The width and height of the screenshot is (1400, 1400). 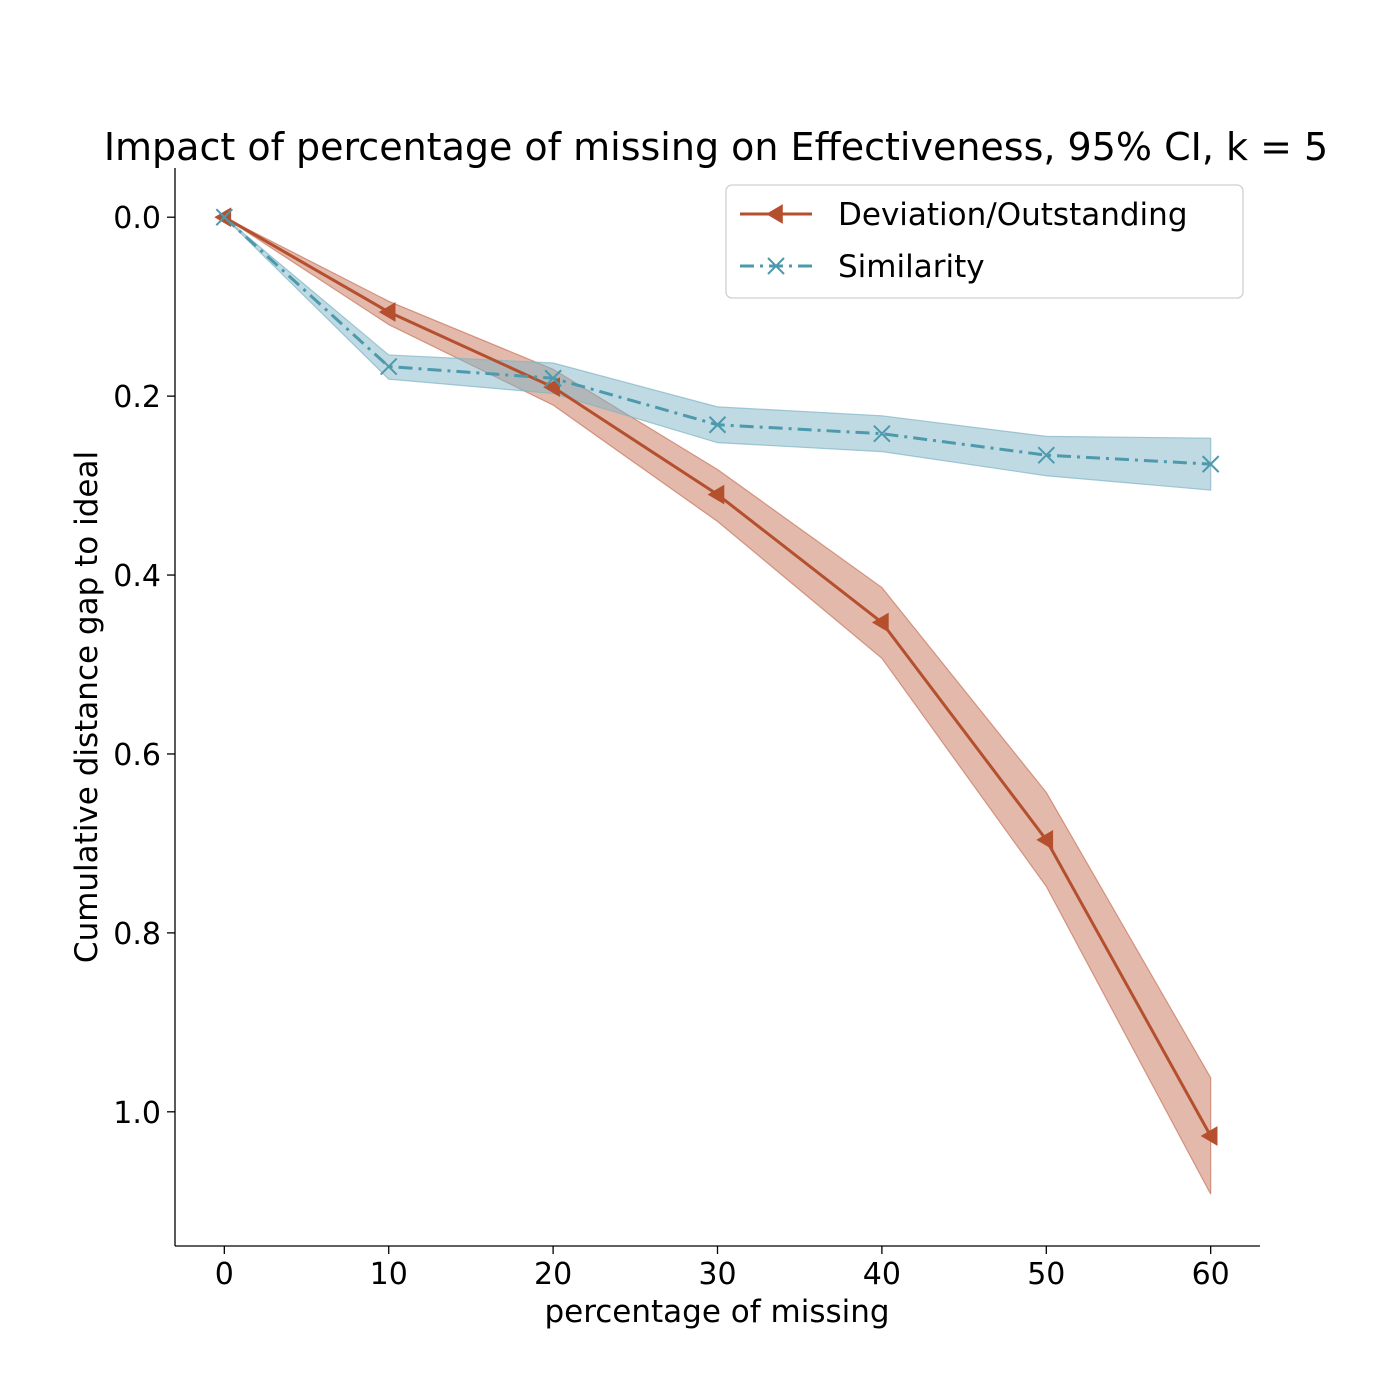 What do you see at coordinates (1013, 215) in the screenshot?
I see `legend-label-deviation: Deviation/Outstanding` at bounding box center [1013, 215].